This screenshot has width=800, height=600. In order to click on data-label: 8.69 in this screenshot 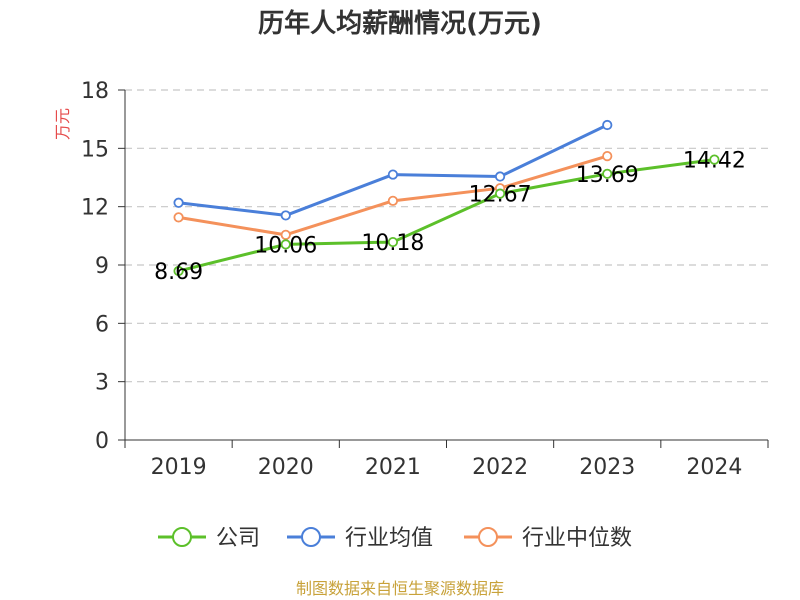, I will do `click(178, 272)`.